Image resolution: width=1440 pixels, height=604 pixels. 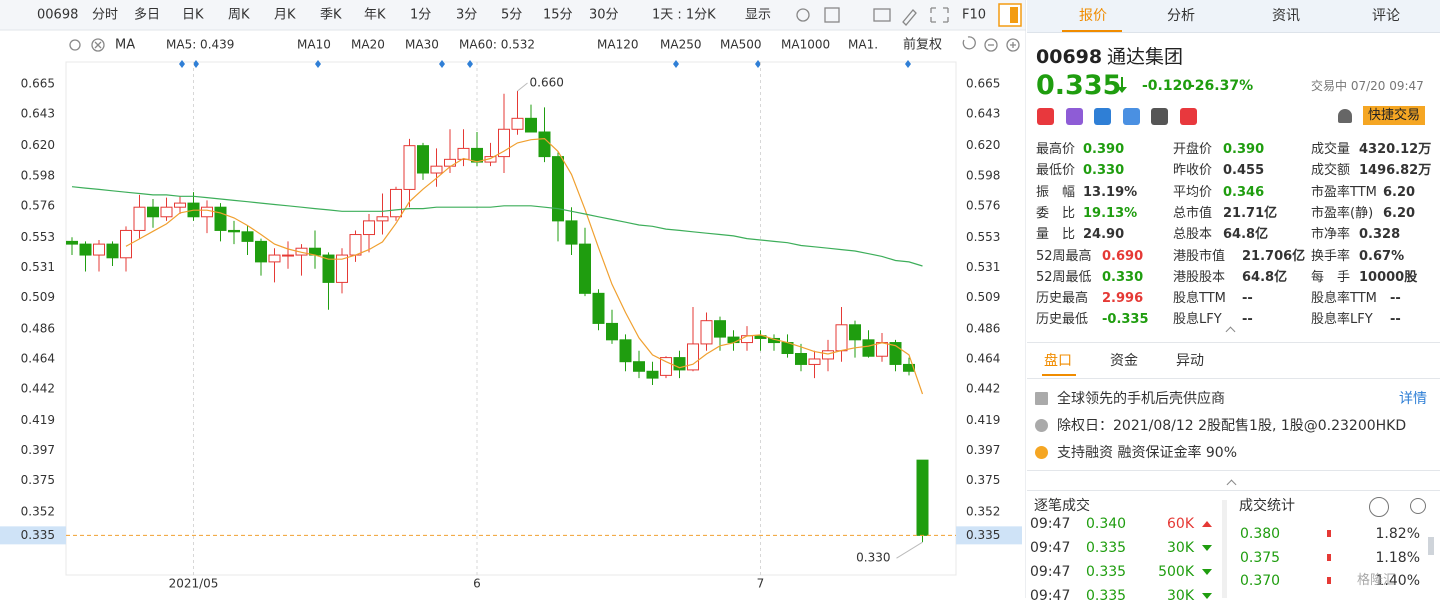 I want to click on sub-tab: 资金, so click(x=1124, y=361).